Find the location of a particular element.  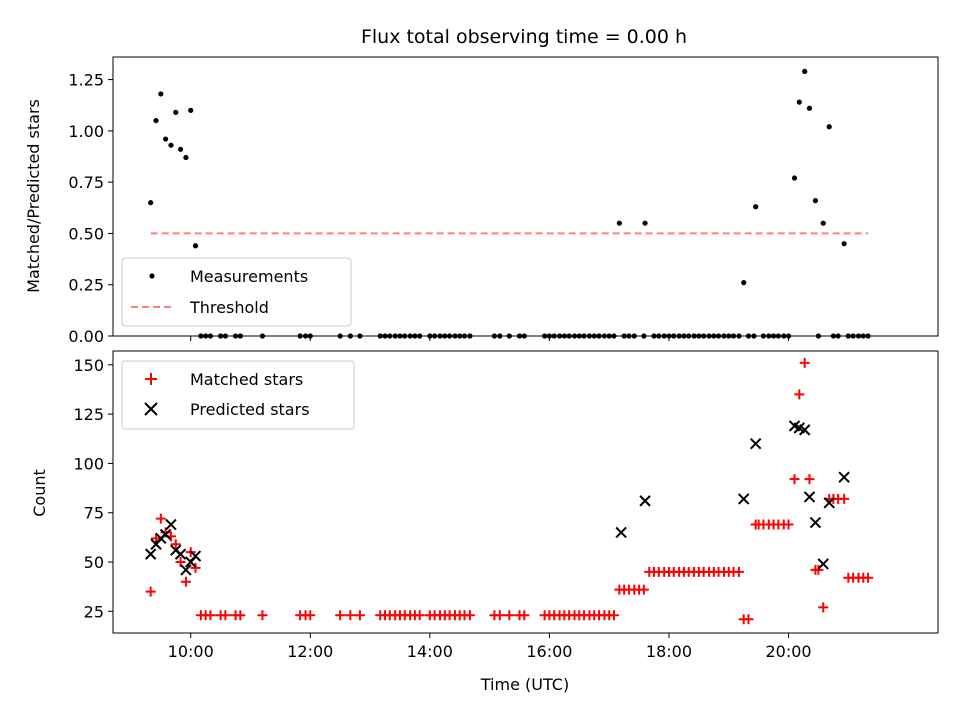

bottom-x-tick-label: 16:00 is located at coordinates (549, 651).